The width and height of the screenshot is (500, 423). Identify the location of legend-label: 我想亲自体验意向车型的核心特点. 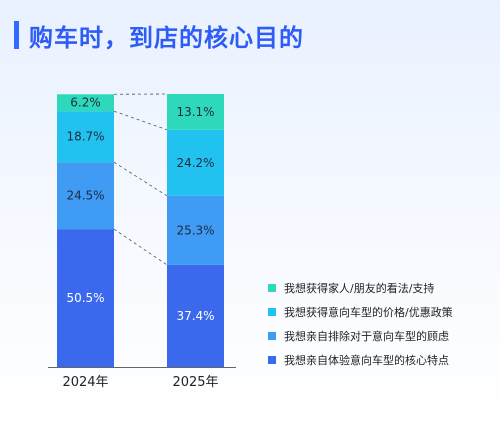
(366, 360).